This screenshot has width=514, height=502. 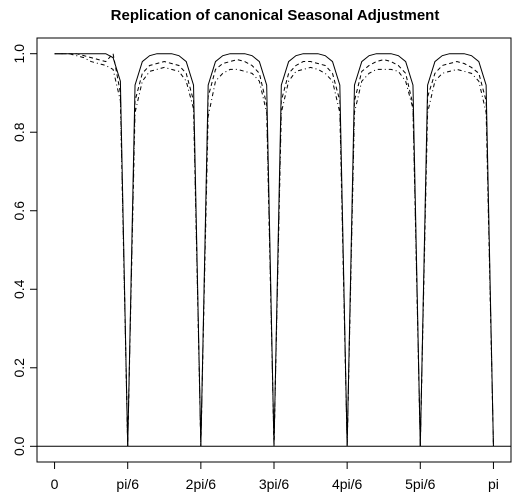 I want to click on x-tick-label: pi/6, so click(x=127, y=484).